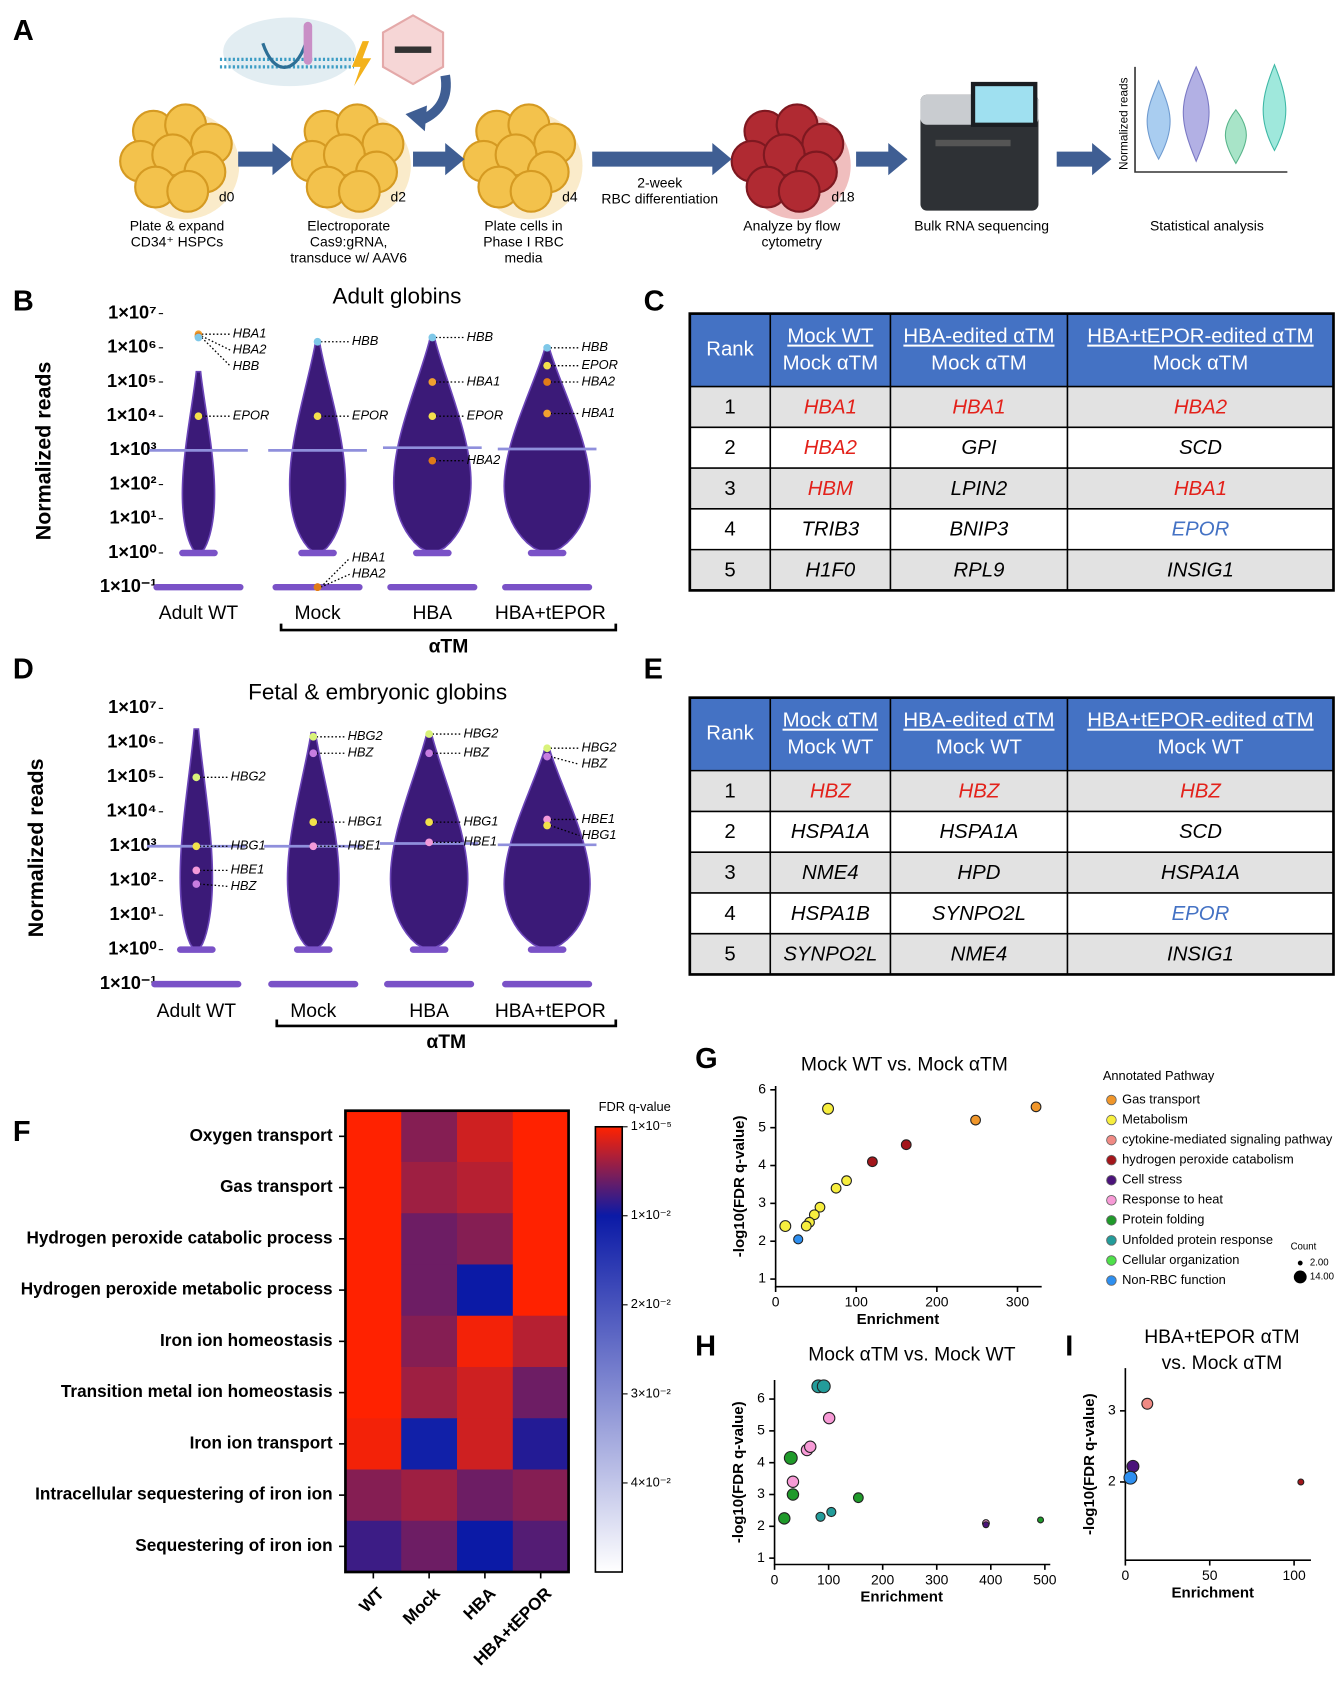  Describe the element at coordinates (1227, 1139) in the screenshot. I see `legend-label: cytokine-mediated signaling pathway` at that location.